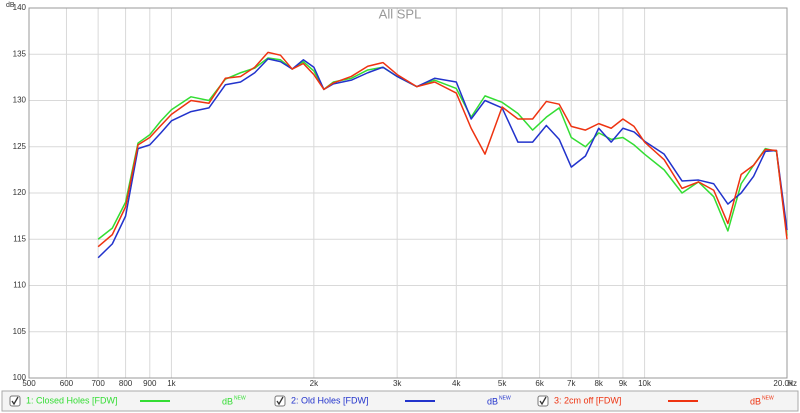 This screenshot has height=413, width=800. What do you see at coordinates (314, 383) in the screenshot?
I see `x-tick-label: 2k` at bounding box center [314, 383].